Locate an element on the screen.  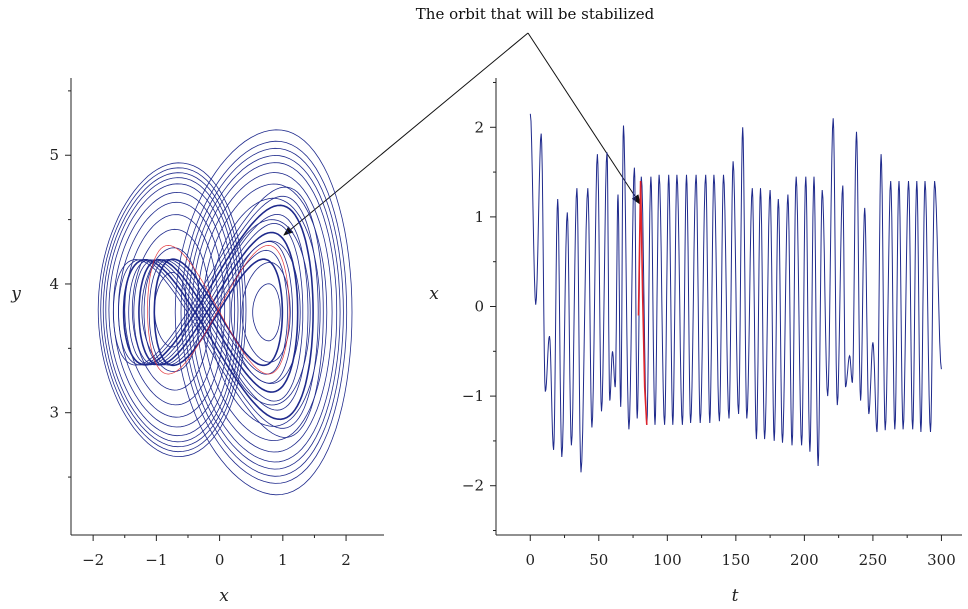
phase-portrait-x-tick-label: −2 is located at coordinates (93, 560).